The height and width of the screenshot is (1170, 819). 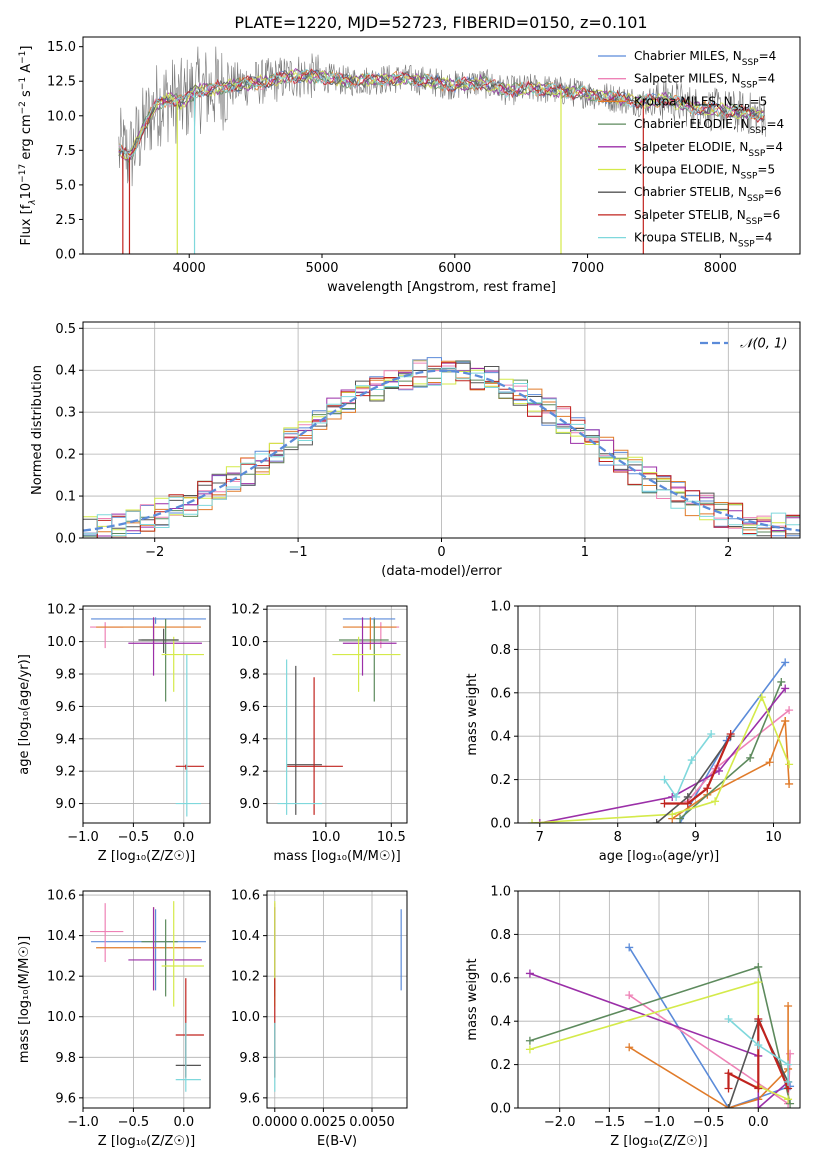 I want to click on y-axis-label-part: s, so click(x=26, y=95).